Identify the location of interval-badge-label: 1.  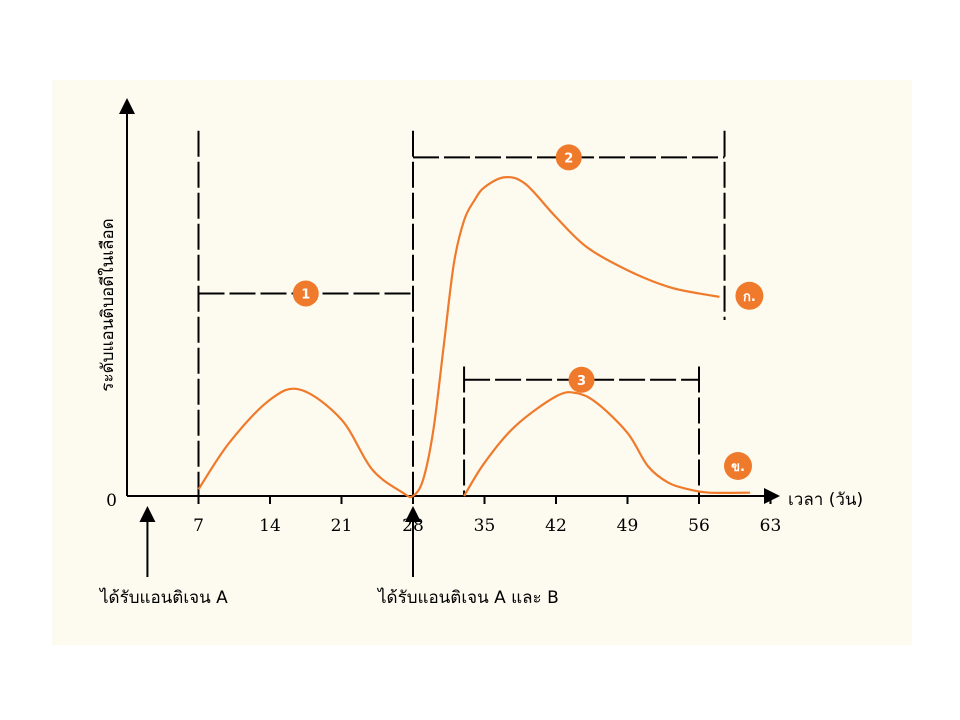
(305, 294).